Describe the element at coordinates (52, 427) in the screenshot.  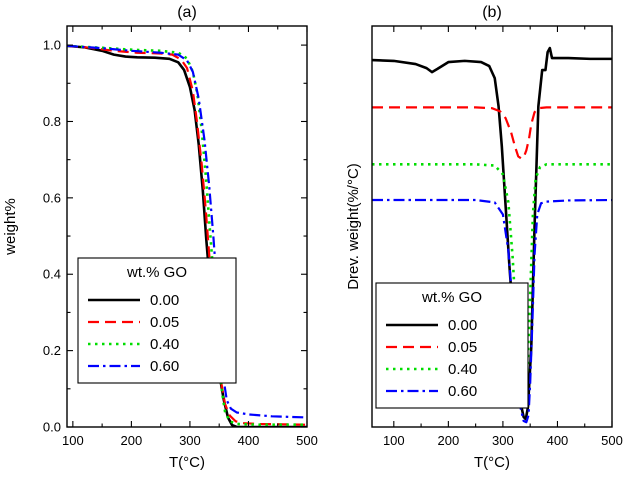
I see `y-tick-label: 0.0` at that location.